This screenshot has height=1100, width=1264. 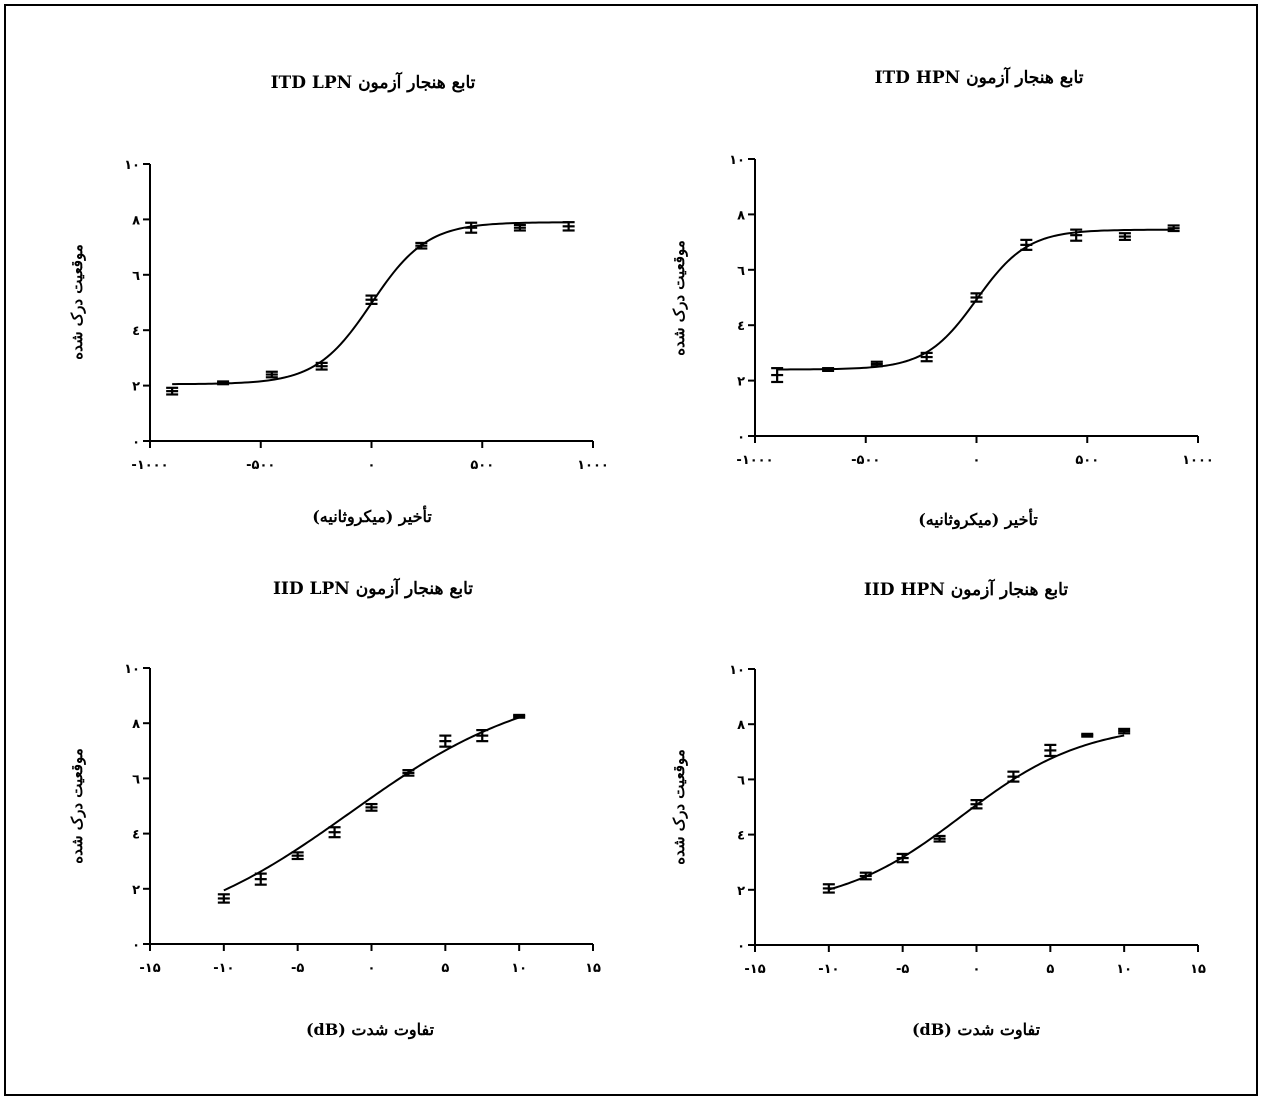 I want to click on chart-title: تابع هنجار آزمون ITD HPN, so click(x=979, y=77).